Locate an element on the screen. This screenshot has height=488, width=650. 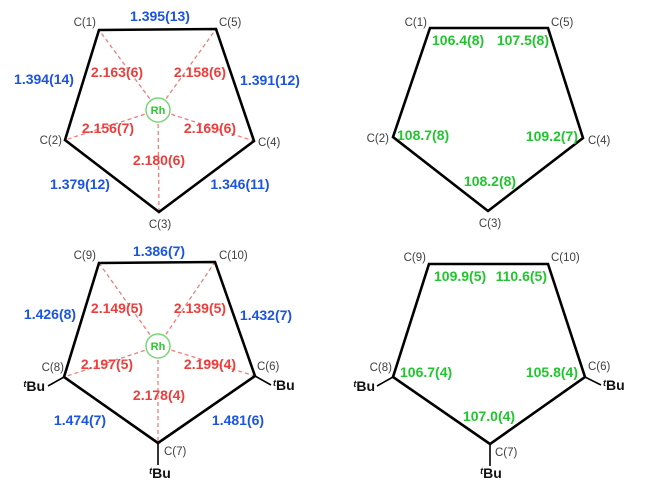
bond-length-label-bottom-left: 1.474(7) is located at coordinates (80, 420).